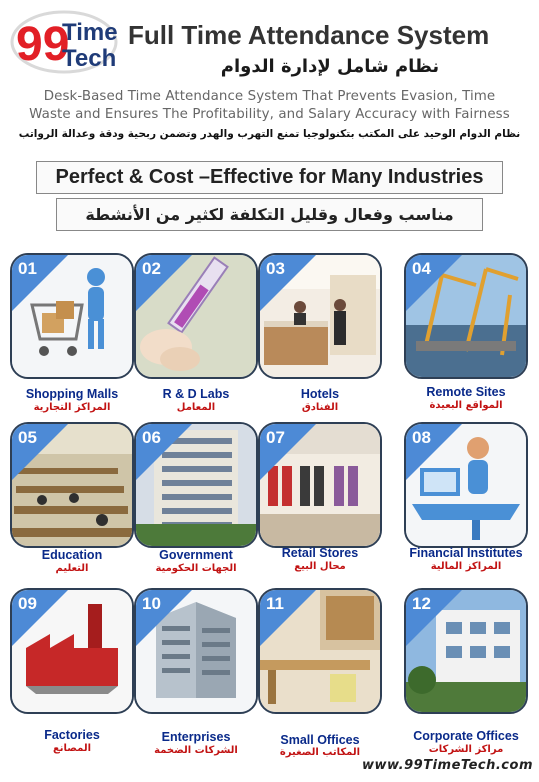  I want to click on industry-label-arabic: الفنادق, so click(320, 407).